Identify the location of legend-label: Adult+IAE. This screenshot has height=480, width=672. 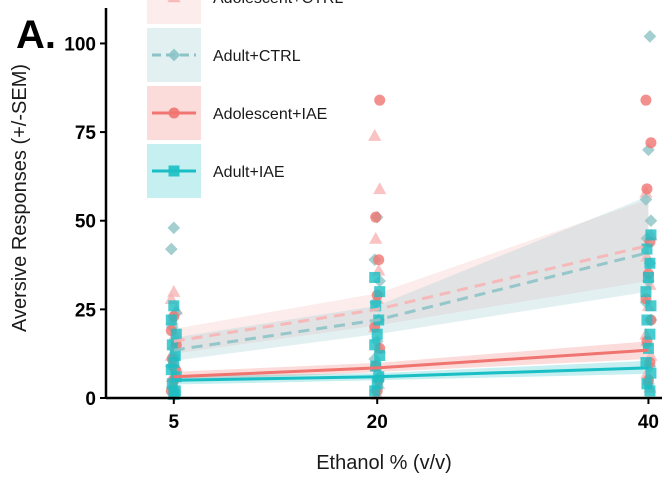
(249, 172).